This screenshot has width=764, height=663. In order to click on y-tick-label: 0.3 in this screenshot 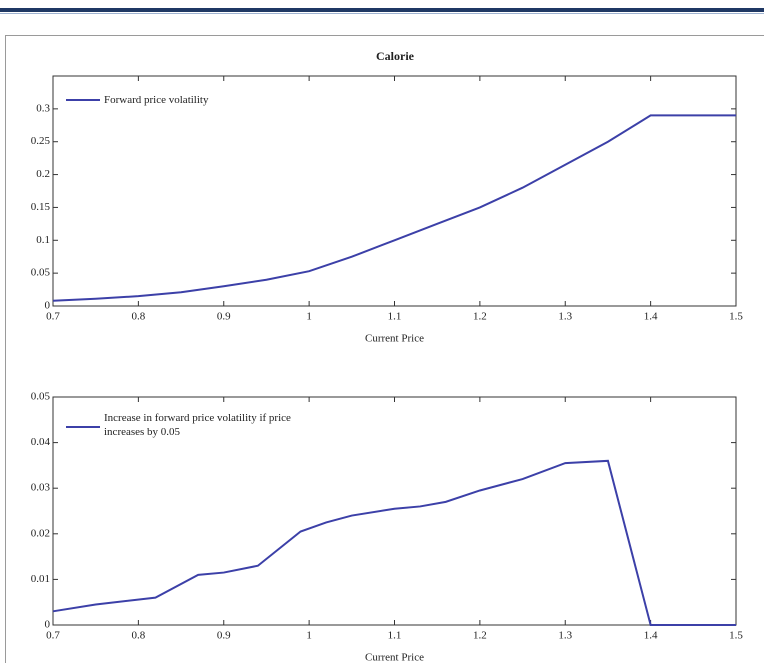, I will do `click(43, 108)`.